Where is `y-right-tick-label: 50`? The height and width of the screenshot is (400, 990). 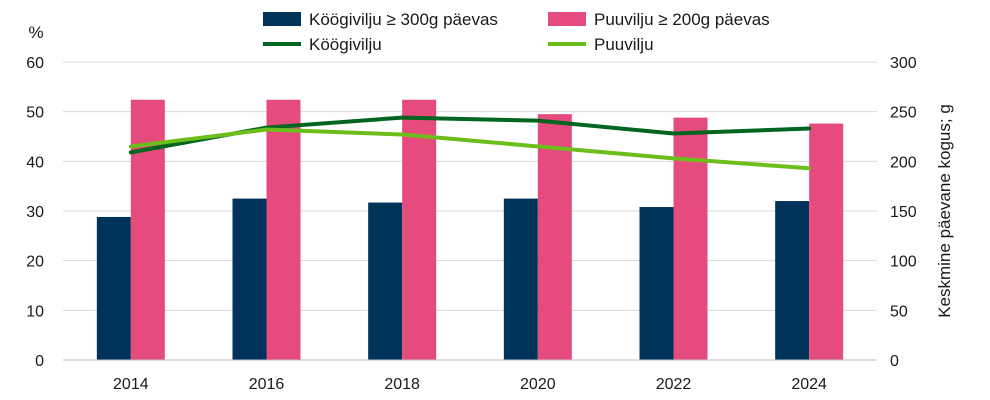 y-right-tick-label: 50 is located at coordinates (899, 311).